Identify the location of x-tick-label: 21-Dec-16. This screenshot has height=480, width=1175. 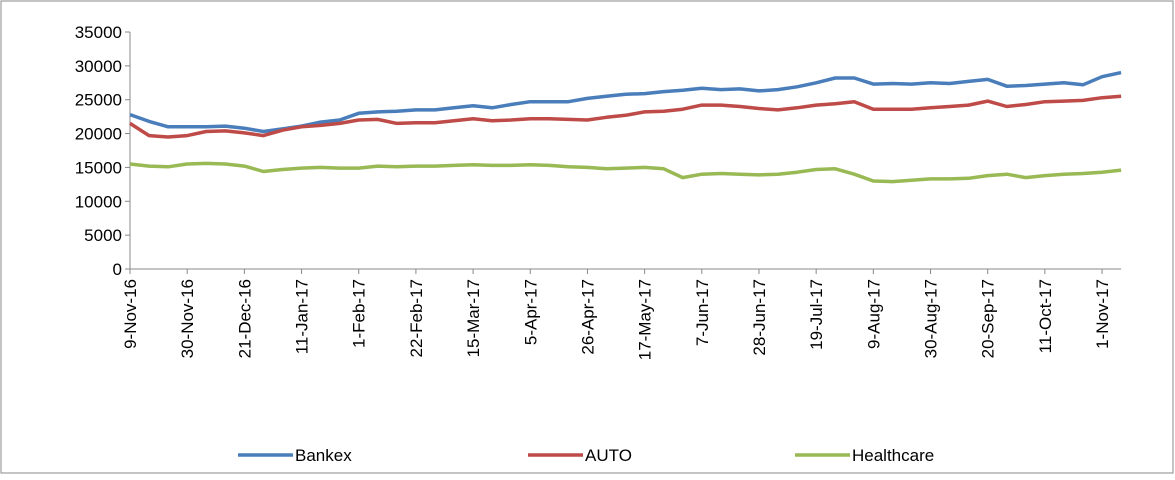
(244, 318).